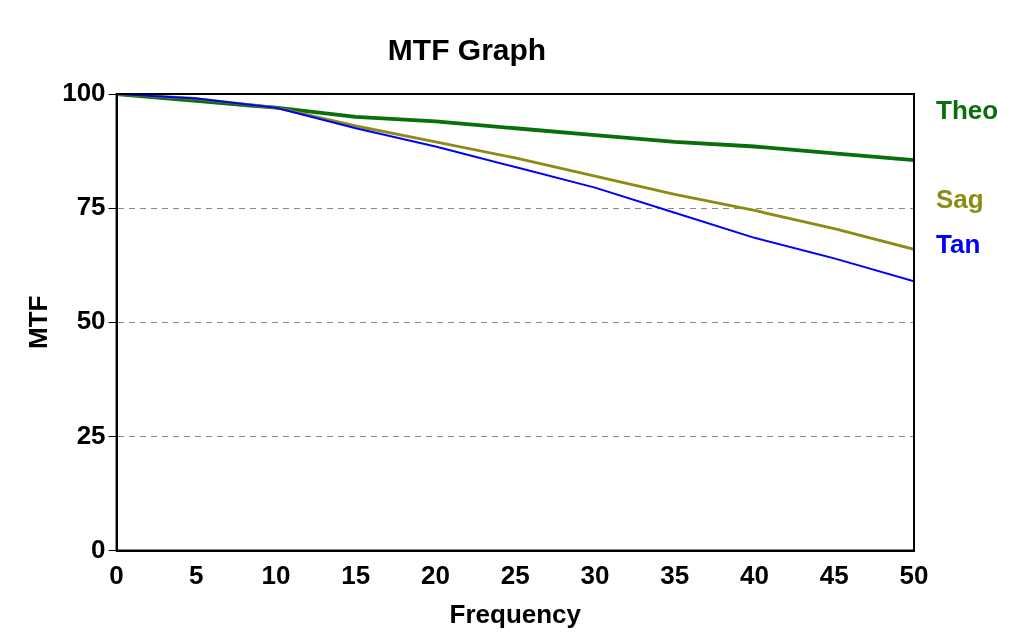 The width and height of the screenshot is (1024, 641). I want to click on chart-title: MTF Graph, so click(467, 50).